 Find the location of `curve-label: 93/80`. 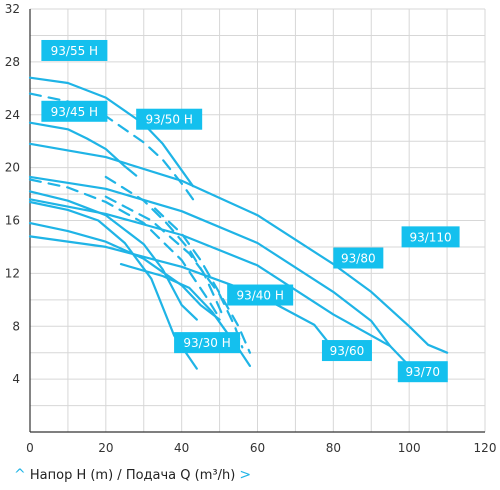

curve-label: 93/80 is located at coordinates (358, 258).